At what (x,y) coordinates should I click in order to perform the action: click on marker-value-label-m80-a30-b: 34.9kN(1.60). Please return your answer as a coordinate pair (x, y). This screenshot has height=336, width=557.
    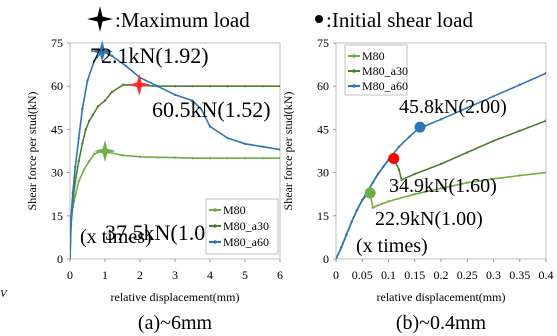
    Looking at the image, I should click on (443, 186).